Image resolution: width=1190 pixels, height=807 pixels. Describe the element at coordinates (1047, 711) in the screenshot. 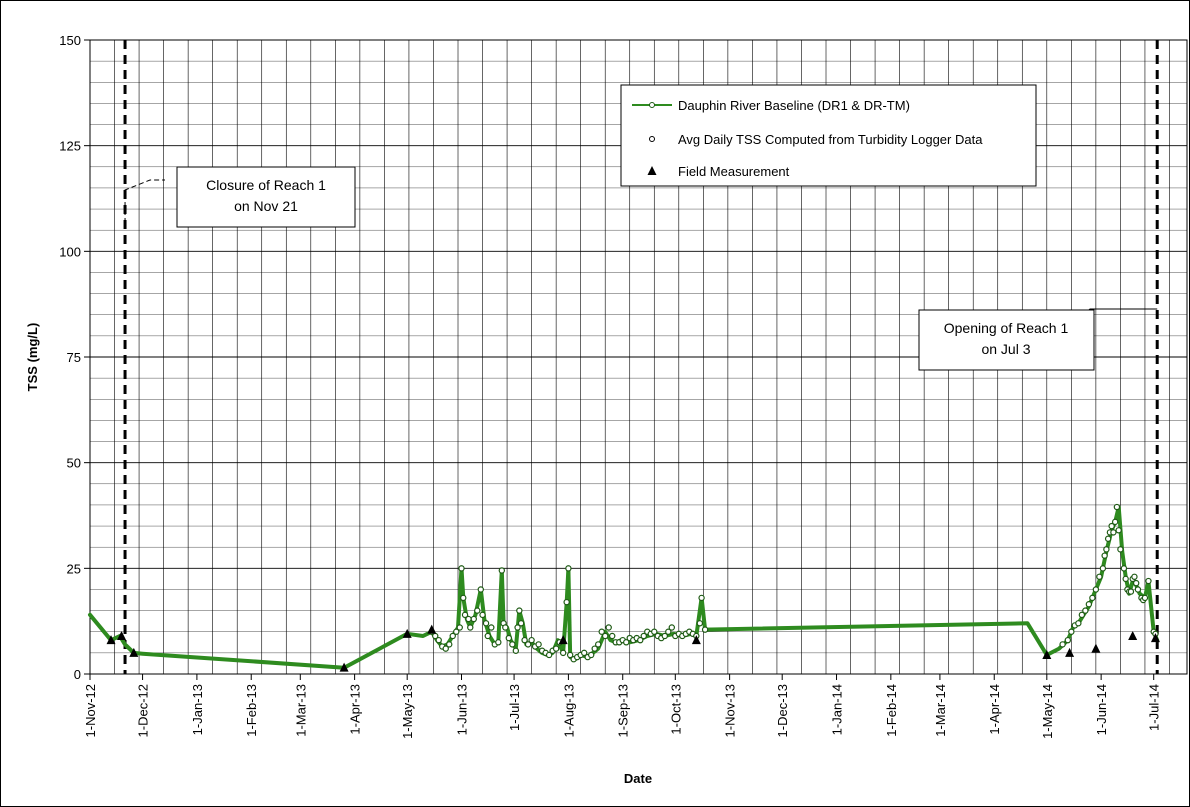

I see `x-tick-label: 1-May-14` at that location.